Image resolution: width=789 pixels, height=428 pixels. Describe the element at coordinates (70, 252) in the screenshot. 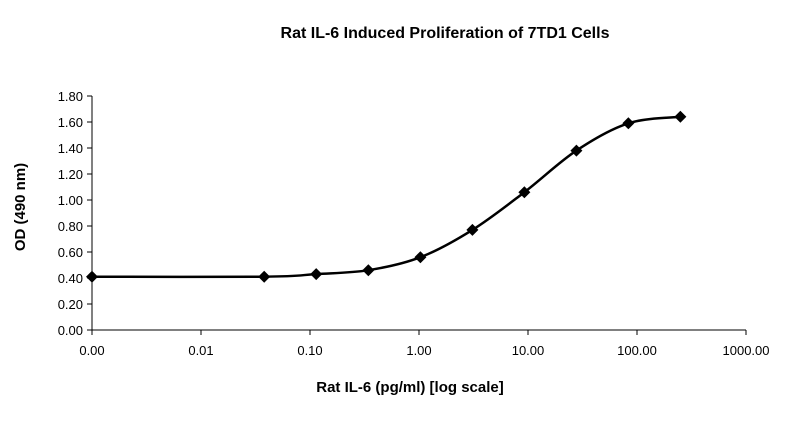

I see `y-tick-label: 0.60` at that location.